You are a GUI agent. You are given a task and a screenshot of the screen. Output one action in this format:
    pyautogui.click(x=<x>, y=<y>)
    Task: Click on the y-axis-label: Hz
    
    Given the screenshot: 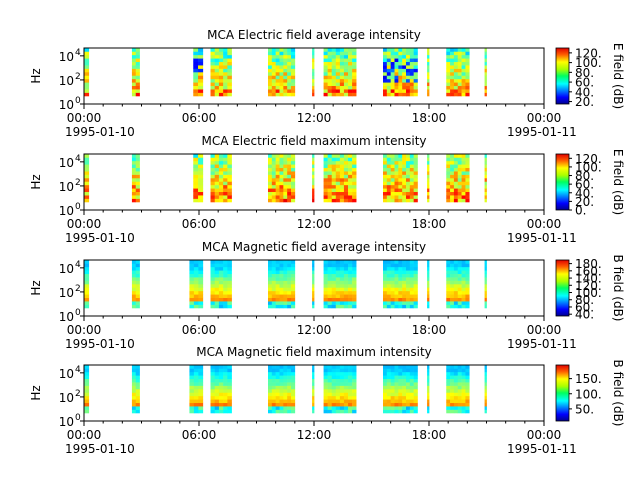 What is the action you would take?
    pyautogui.click(x=36, y=181)
    